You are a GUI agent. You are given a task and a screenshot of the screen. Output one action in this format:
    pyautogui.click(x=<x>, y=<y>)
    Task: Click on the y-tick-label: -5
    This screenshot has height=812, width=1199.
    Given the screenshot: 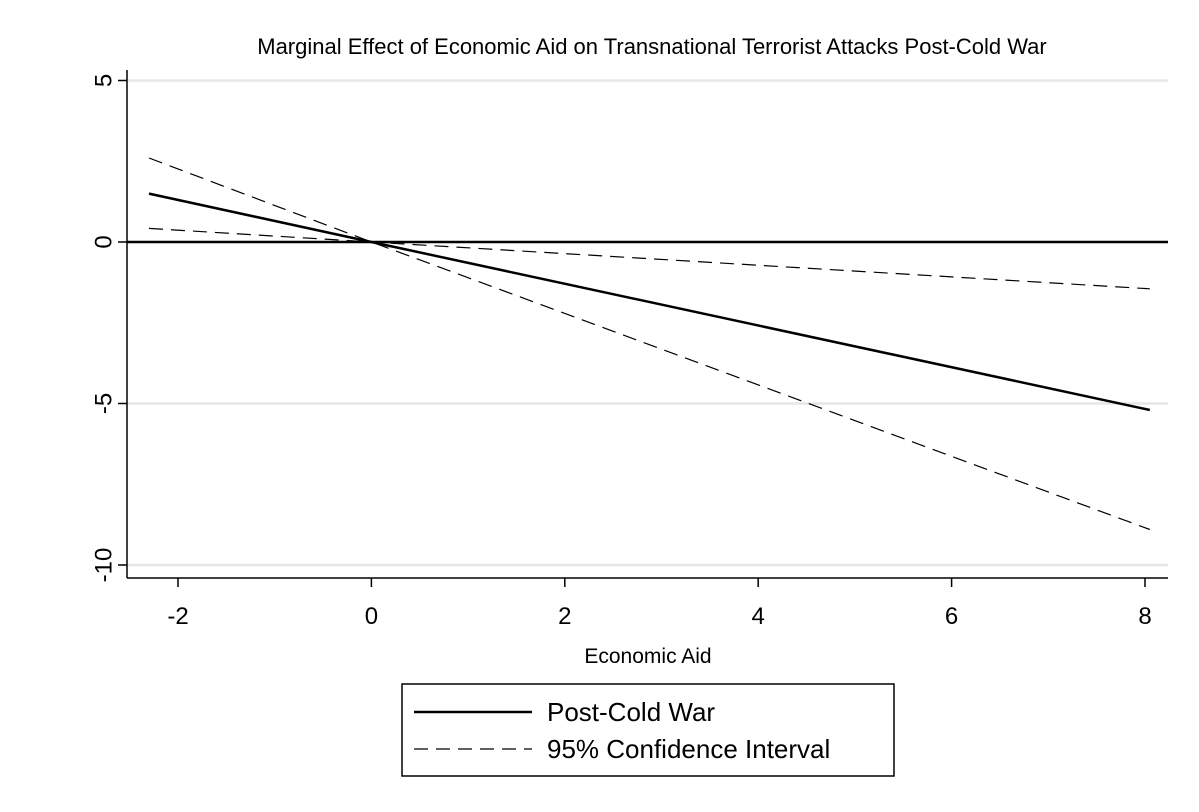 What is the action you would take?
    pyautogui.click(x=103, y=403)
    